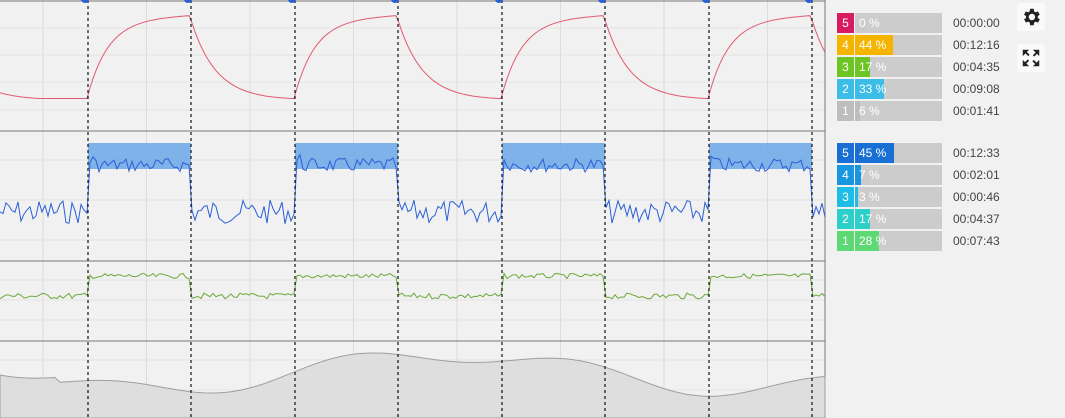 This screenshot has height=418, width=1065. I want to click on zone-row: 5 0 %, so click(889, 23).